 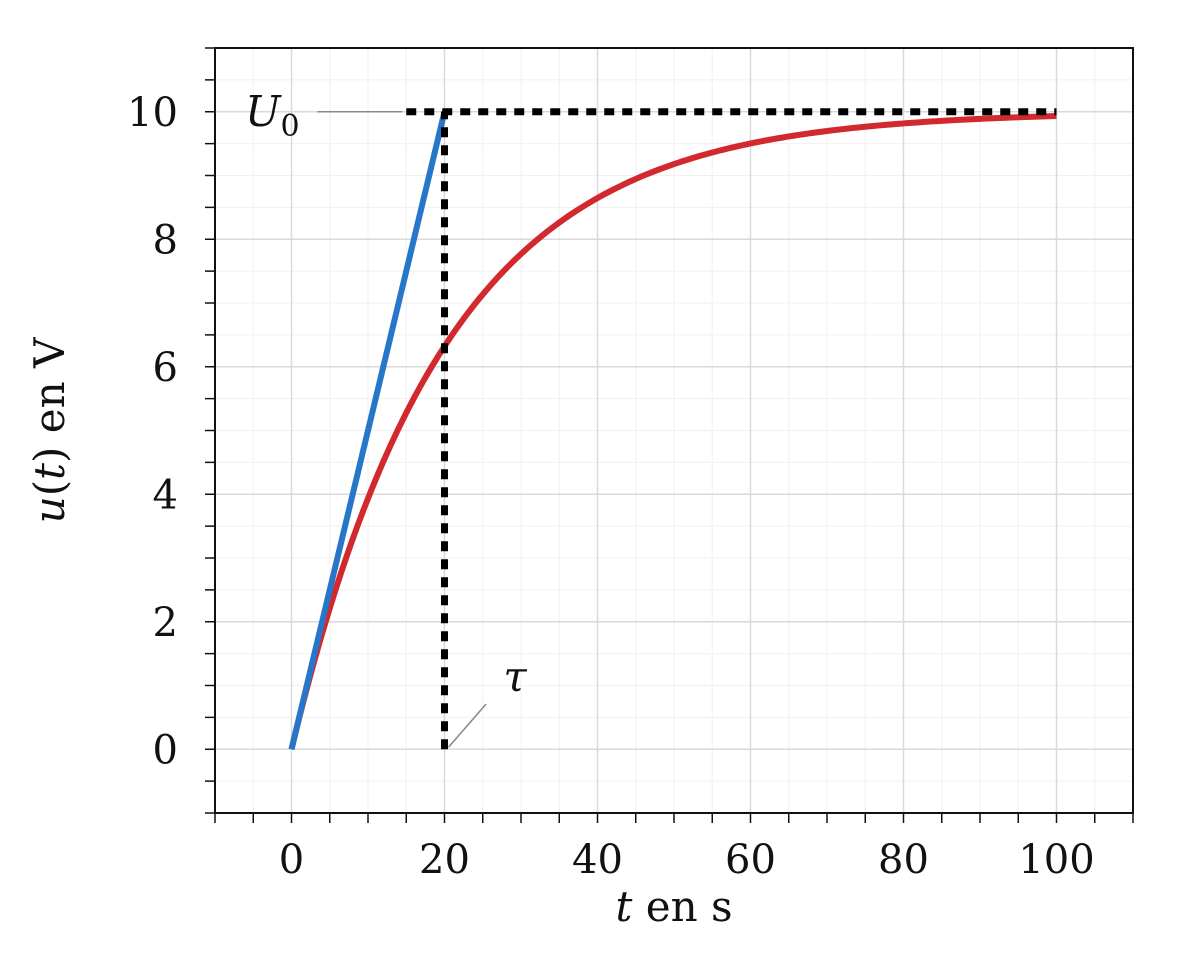 I want to click on y-axis-label-var: u, so click(x=49, y=509).